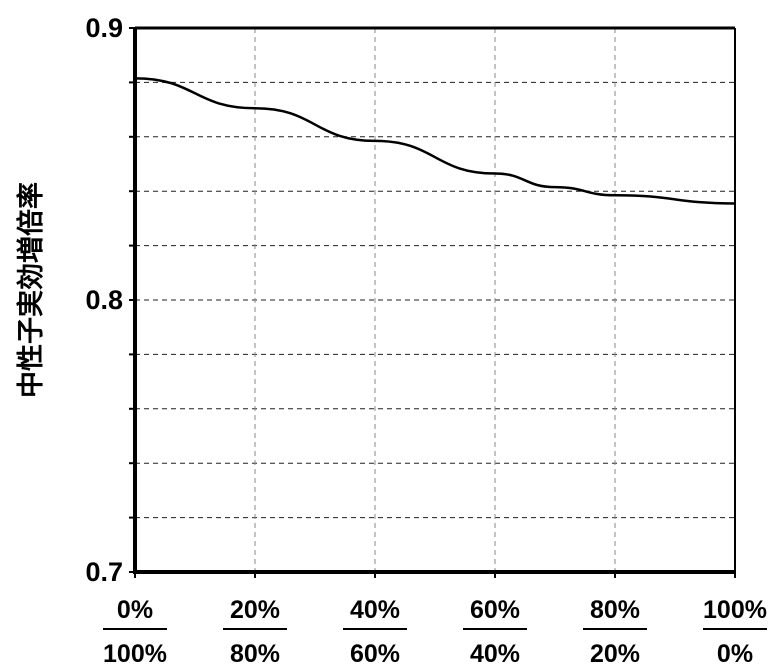 Image resolution: width=769 pixels, height=666 pixels. Describe the element at coordinates (495, 653) in the screenshot. I see `x-tick-label-bottom: 40%` at that location.